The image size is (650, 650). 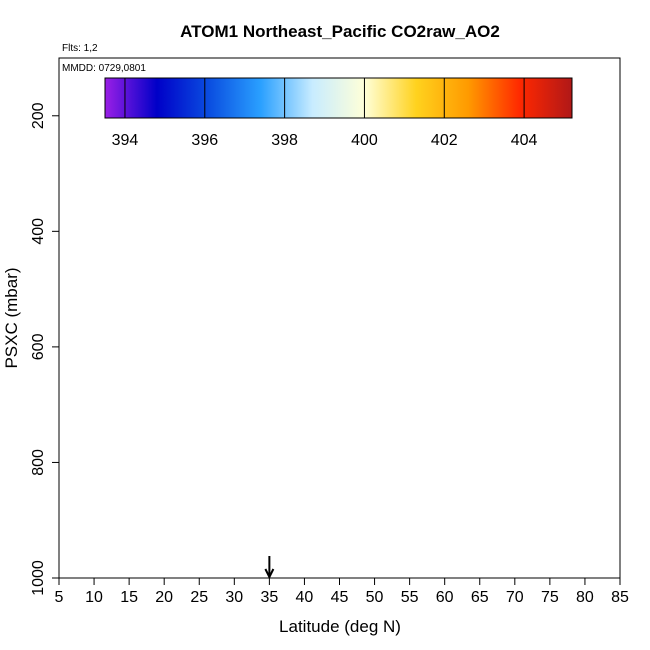 I want to click on x-tick-label: 10, so click(x=94, y=597).